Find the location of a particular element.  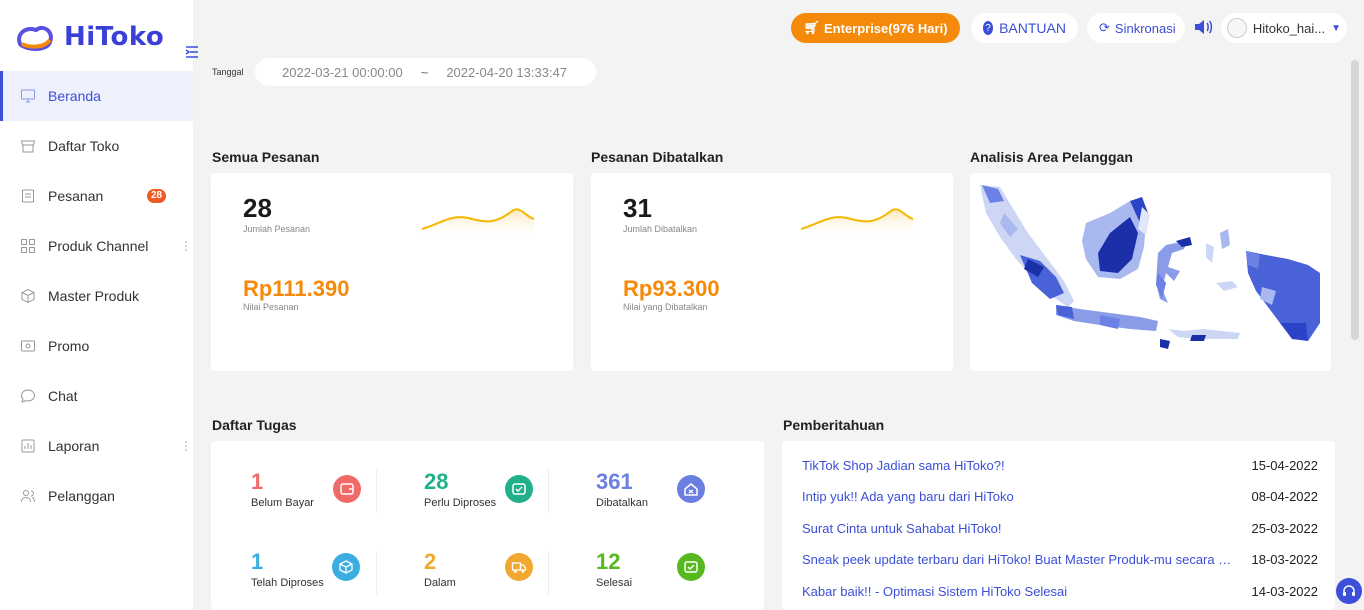

notification-date: 08-04-2022 is located at coordinates (1285, 496).